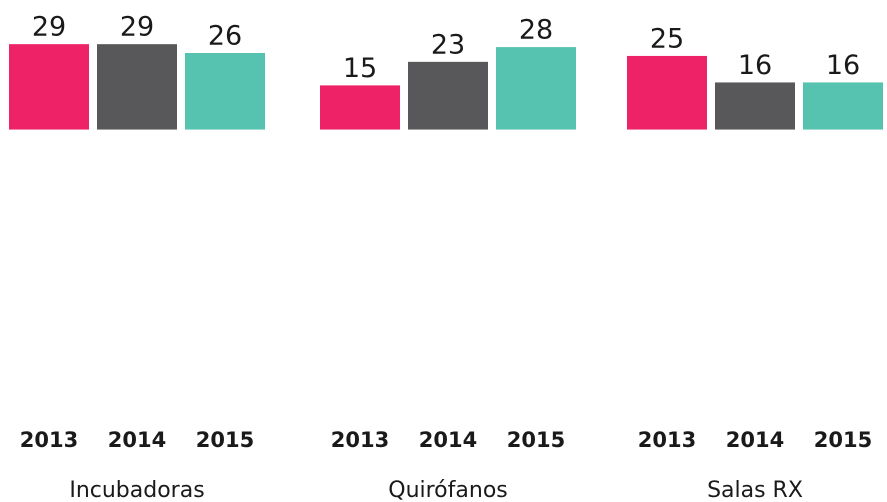 Image resolution: width=887 pixels, height=502 pixels. Describe the element at coordinates (448, 44) in the screenshot. I see `value-label: 23` at that location.